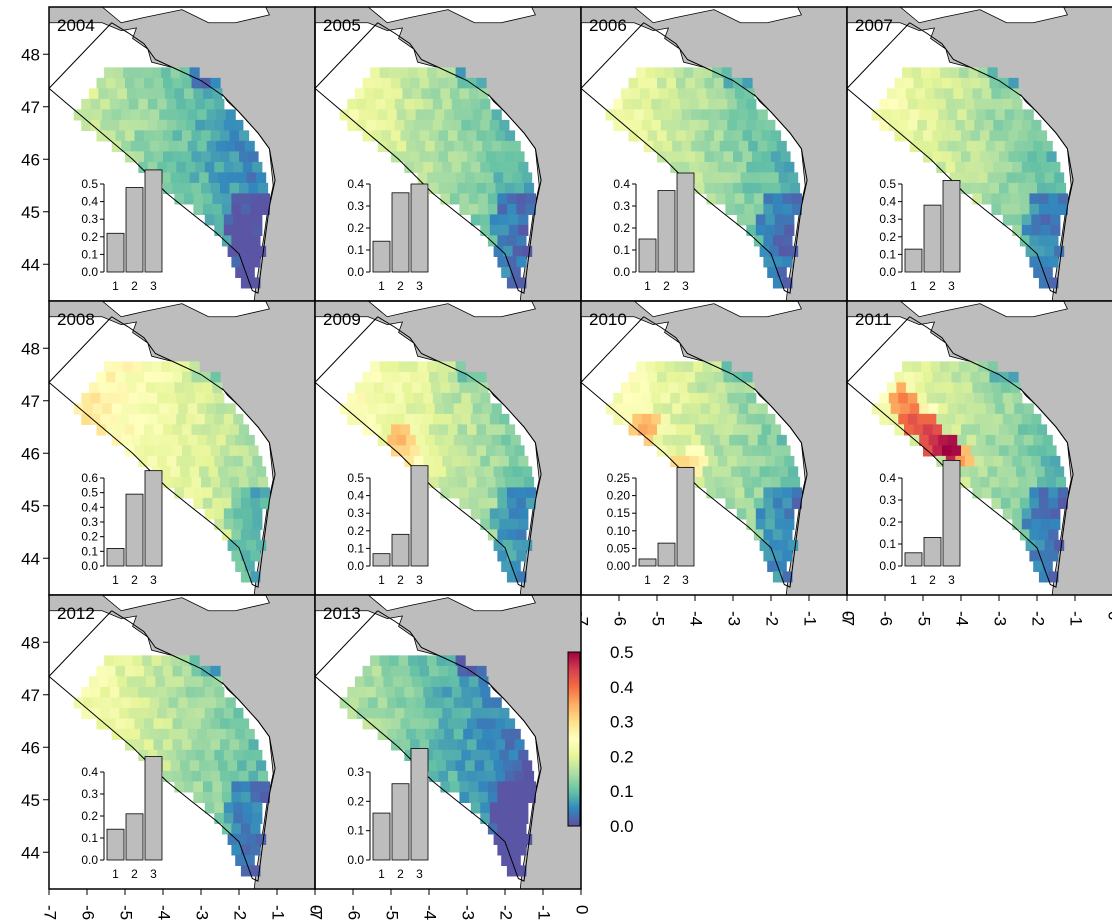  What do you see at coordinates (428, 158) in the screenshot?
I see `survey-stratum-outline` at bounding box center [428, 158].